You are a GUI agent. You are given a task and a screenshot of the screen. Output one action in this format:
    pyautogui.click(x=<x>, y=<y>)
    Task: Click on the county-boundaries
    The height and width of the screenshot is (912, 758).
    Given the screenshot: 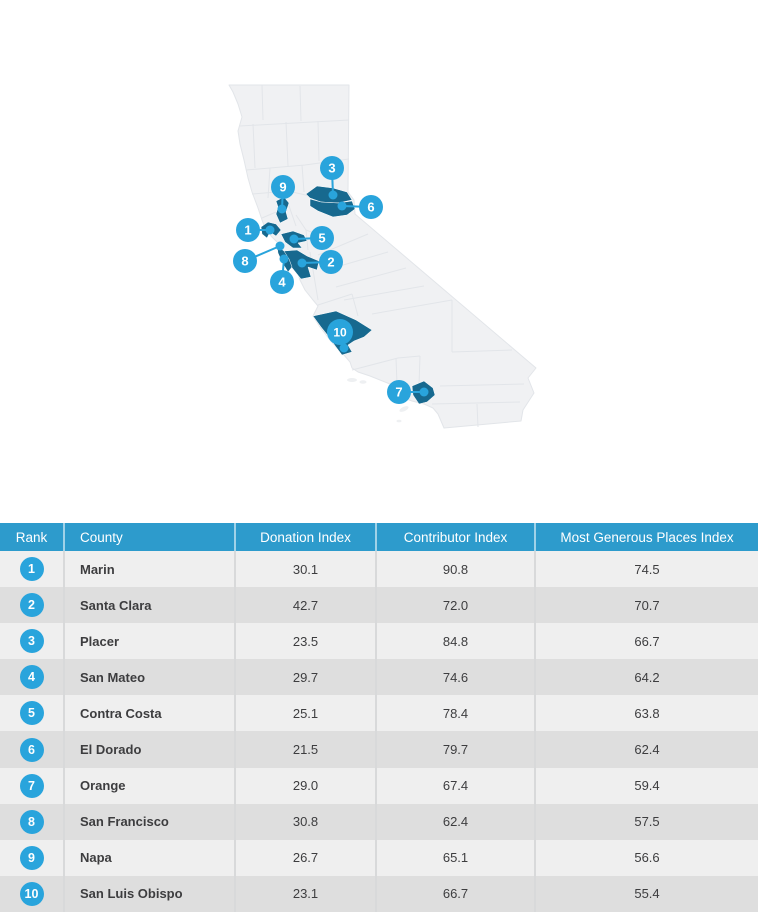 What is the action you would take?
    pyautogui.click(x=382, y=256)
    